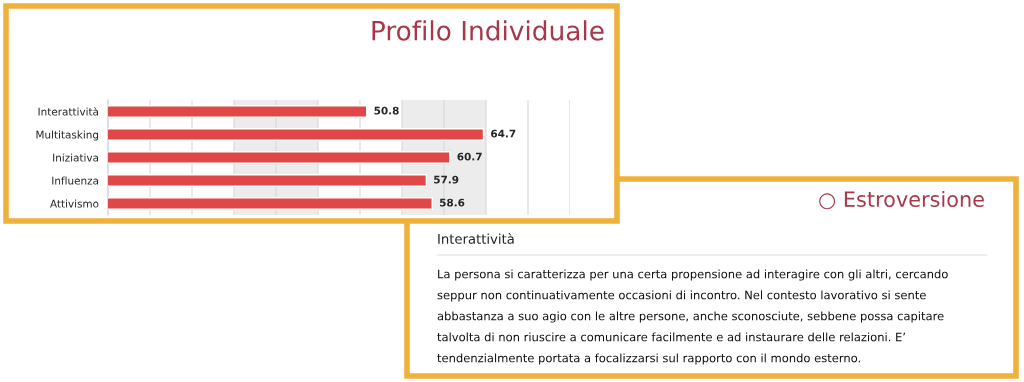  I want to click on text: seppur non continuativamente occasioni di incontro. Nel contesto lavorativo si sente, so click(681, 296).